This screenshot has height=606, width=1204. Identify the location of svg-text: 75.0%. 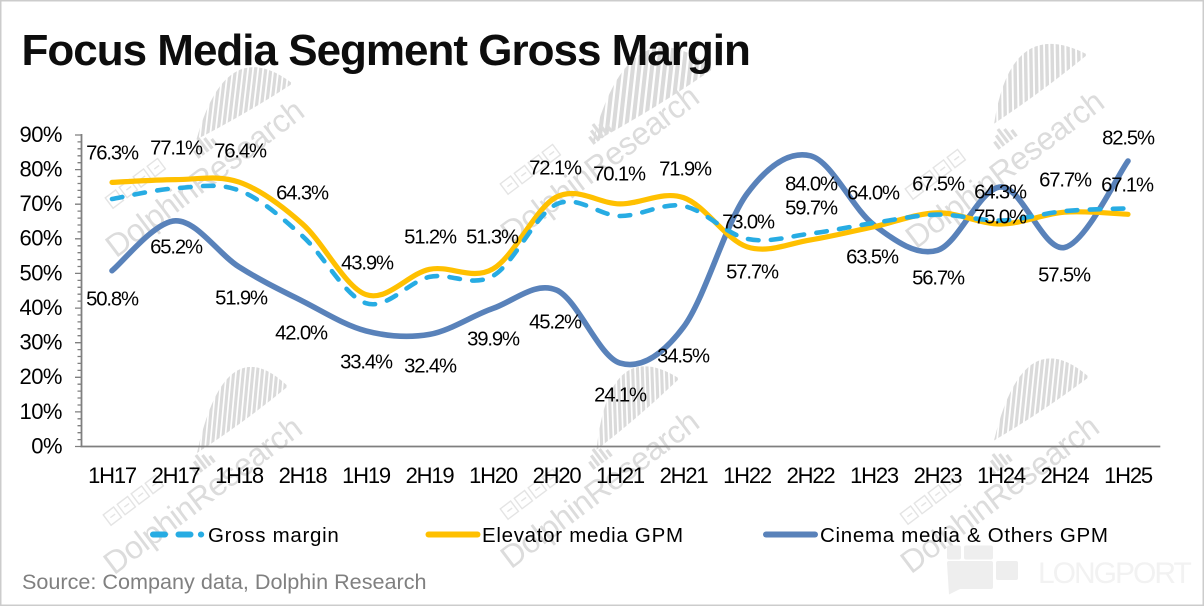
(1000, 217).